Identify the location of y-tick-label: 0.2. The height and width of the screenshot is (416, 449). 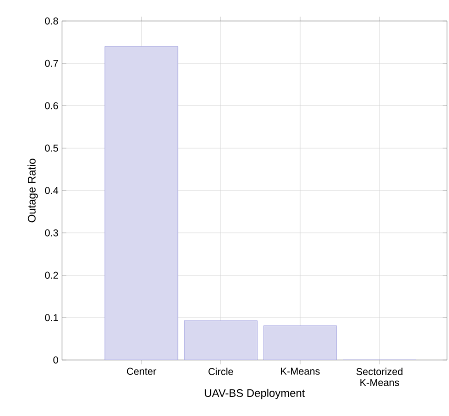
(51, 275).